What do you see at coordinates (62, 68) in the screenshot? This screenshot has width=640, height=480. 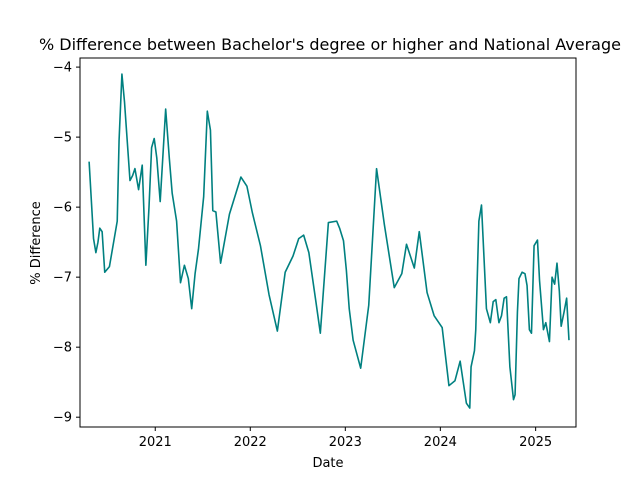 I see `y-tick-label: −4` at bounding box center [62, 68].